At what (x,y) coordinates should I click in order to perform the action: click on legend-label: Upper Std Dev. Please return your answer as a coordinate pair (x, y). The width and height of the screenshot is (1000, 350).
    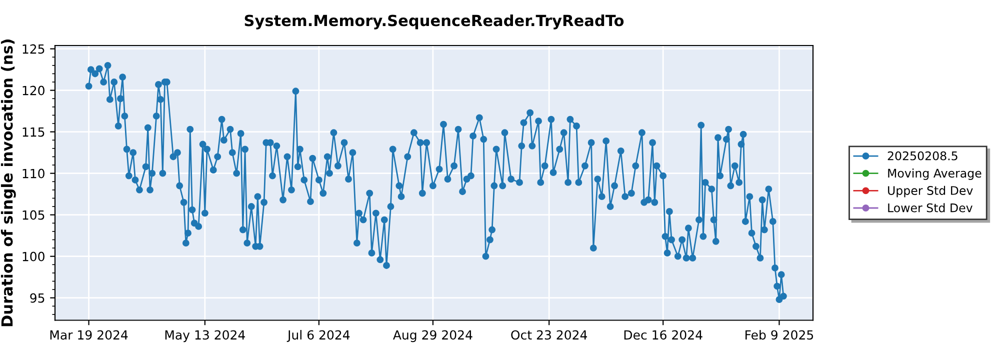
    Looking at the image, I should click on (930, 192).